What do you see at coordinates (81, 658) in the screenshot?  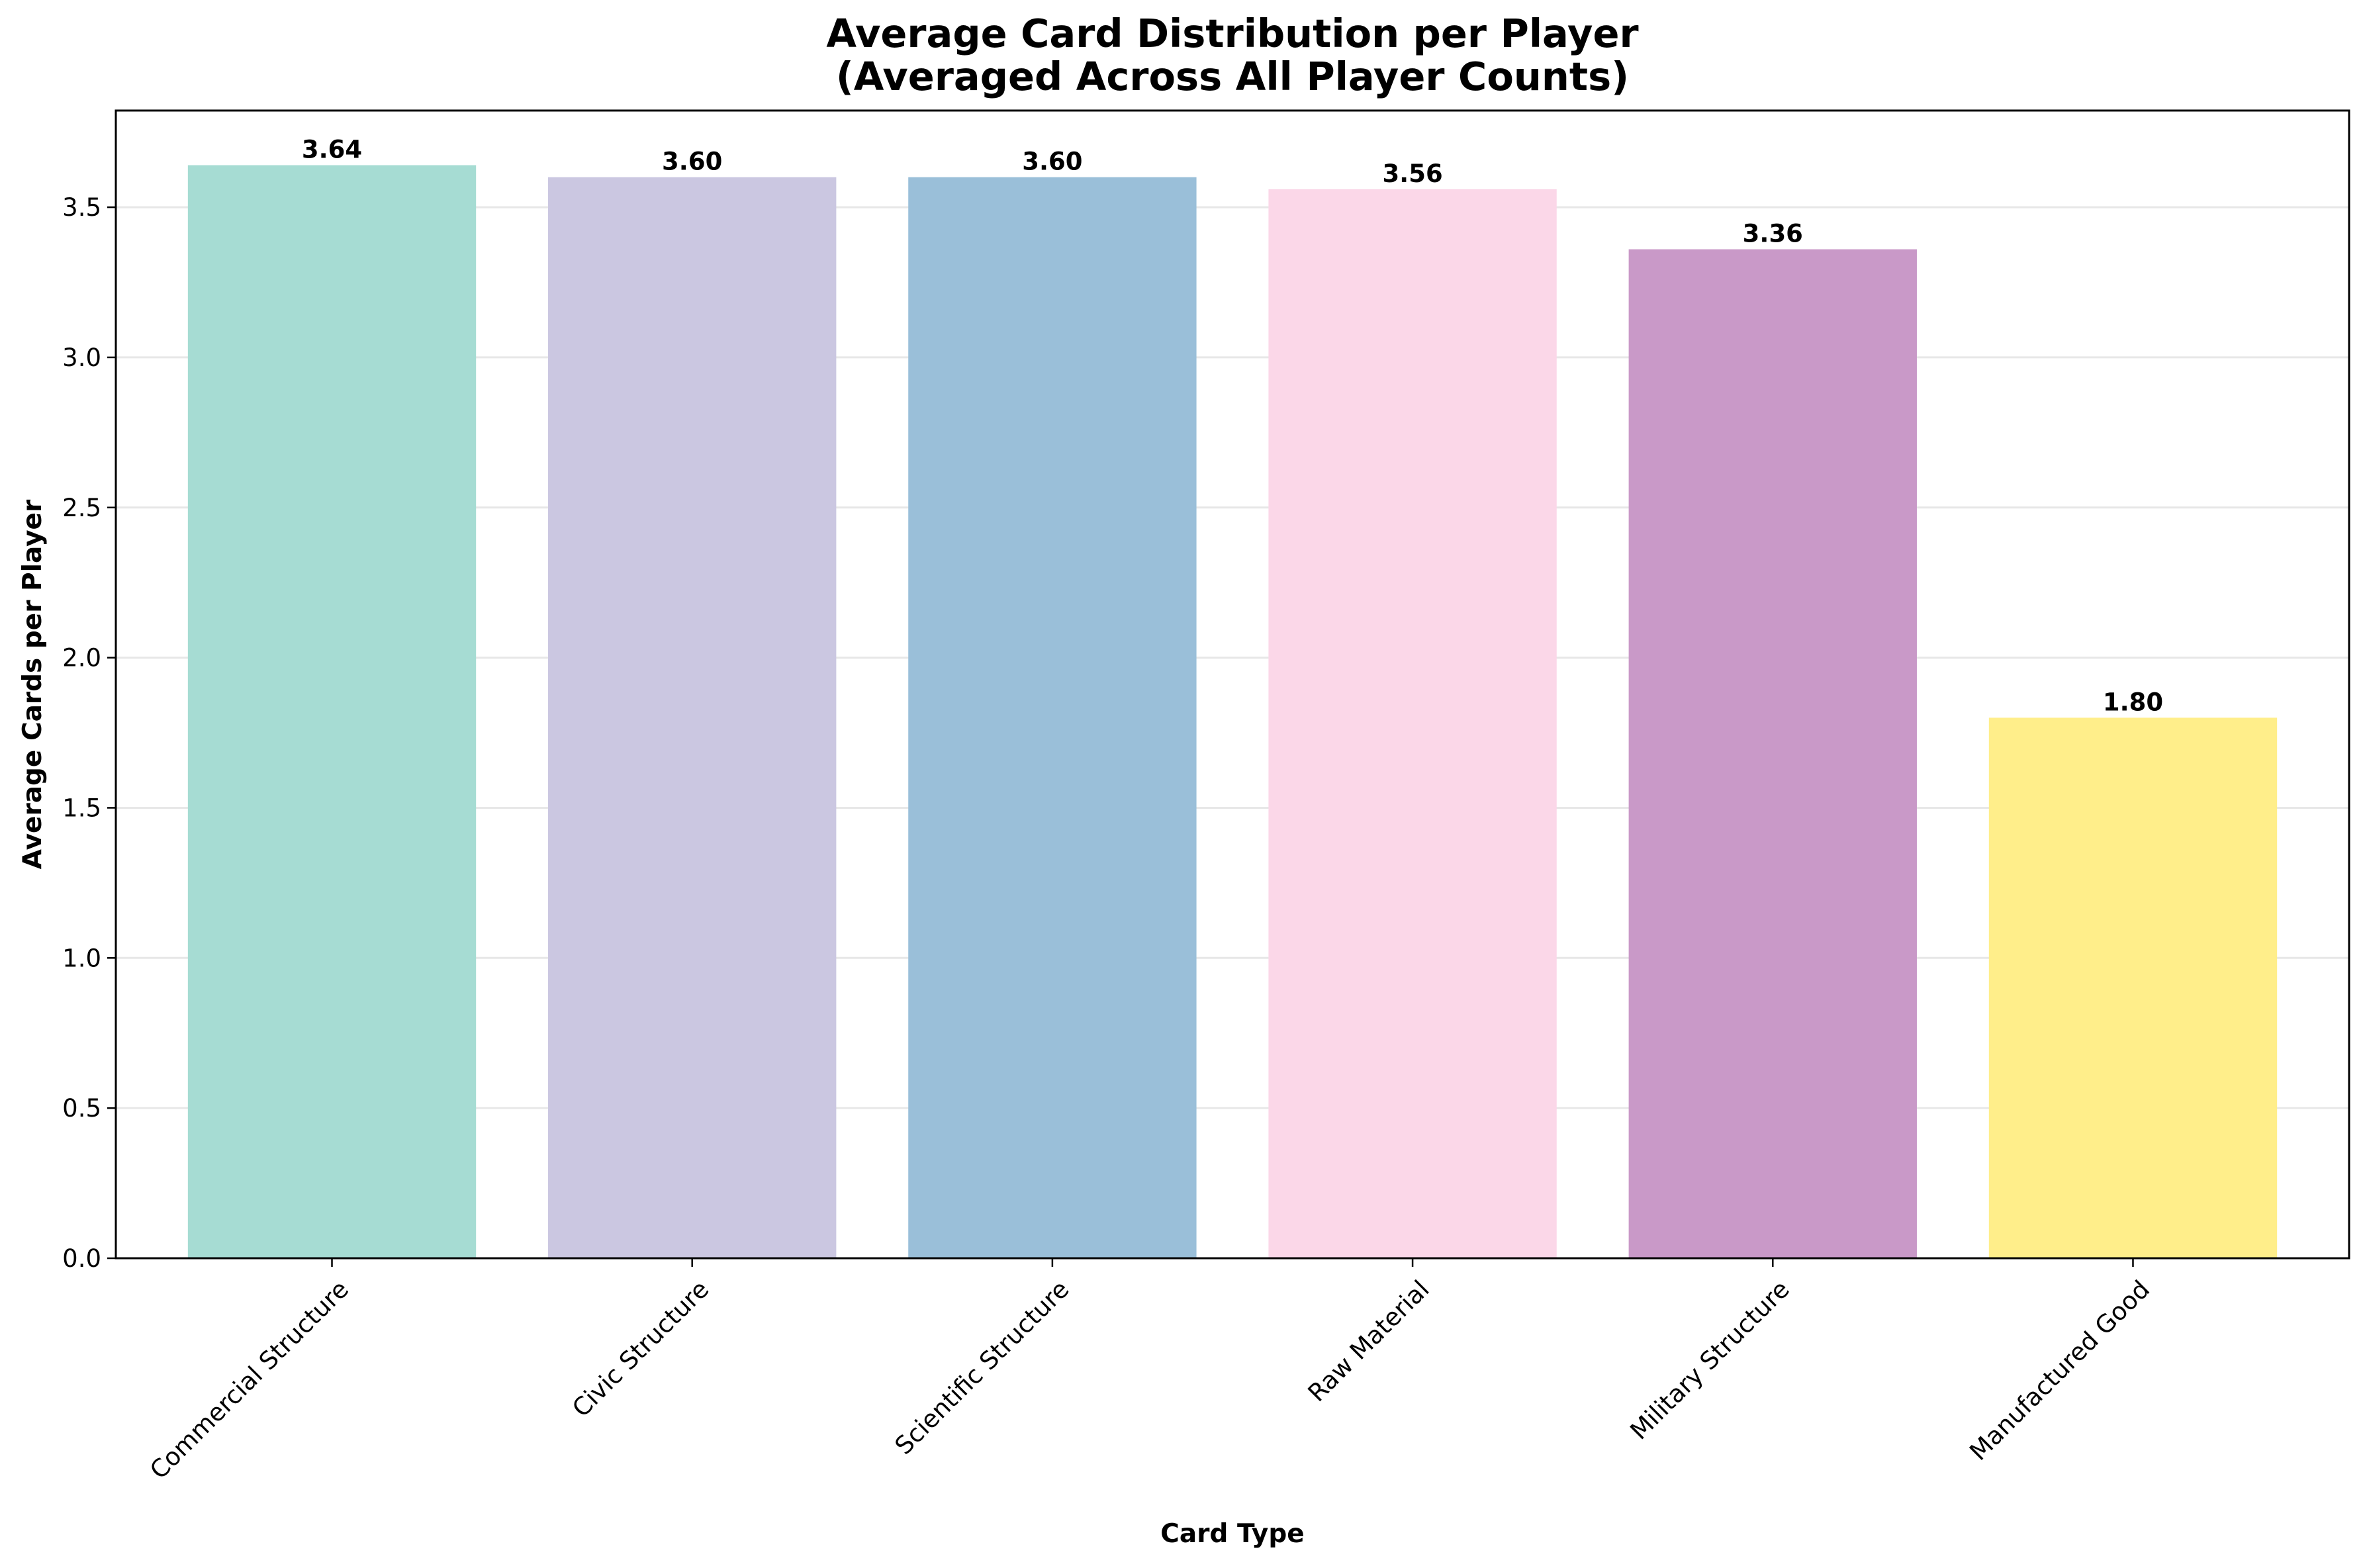 I see `y-tick-label: 2.0` at bounding box center [81, 658].